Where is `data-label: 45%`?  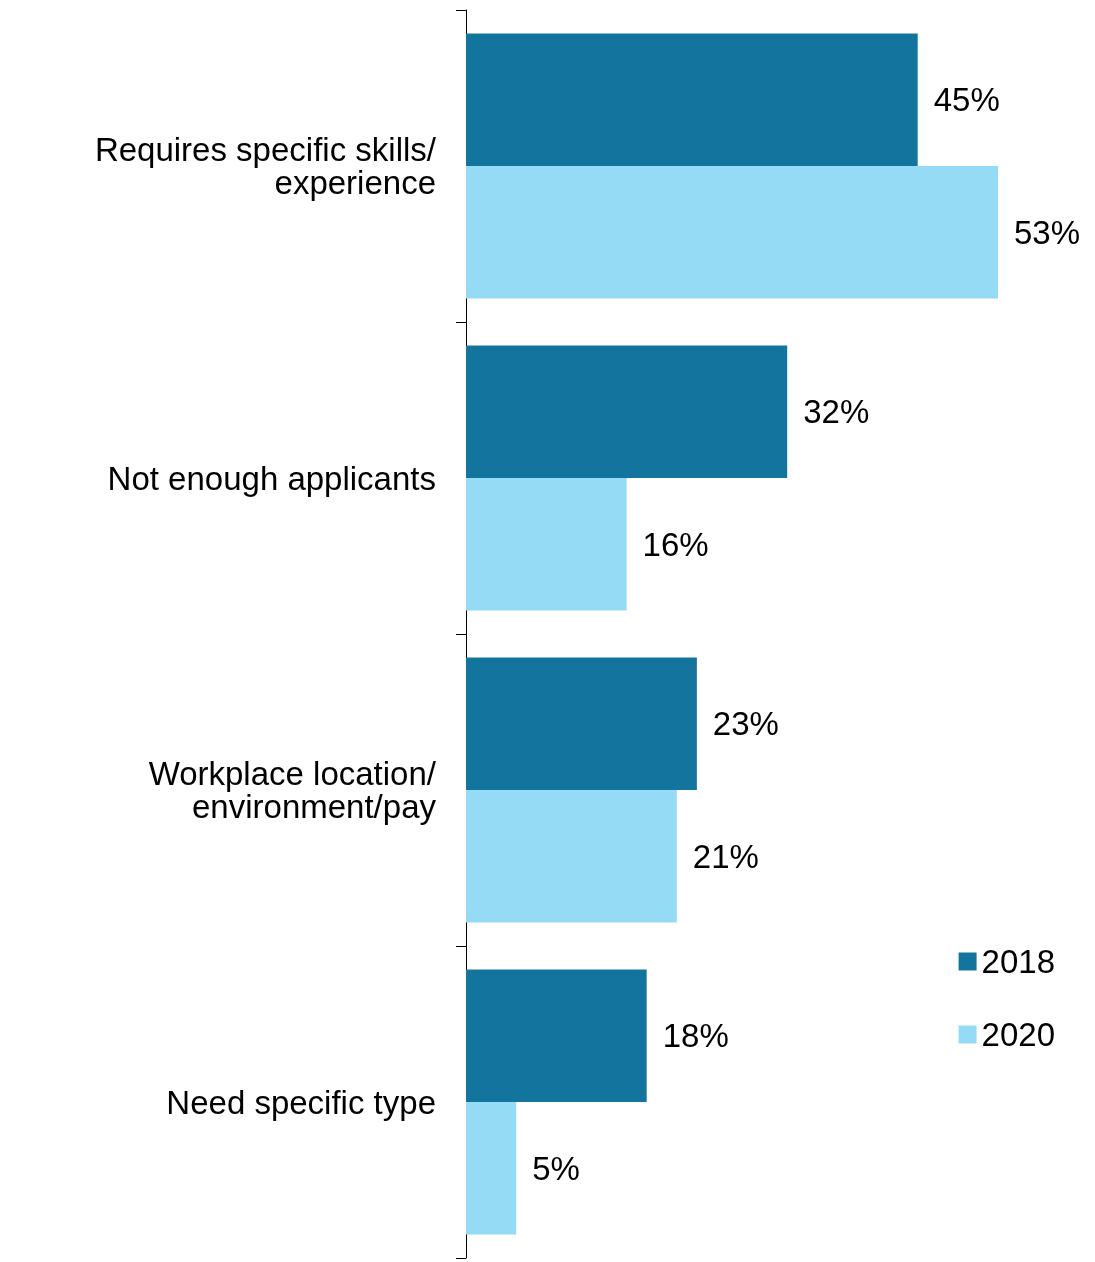
data-label: 45% is located at coordinates (966, 100).